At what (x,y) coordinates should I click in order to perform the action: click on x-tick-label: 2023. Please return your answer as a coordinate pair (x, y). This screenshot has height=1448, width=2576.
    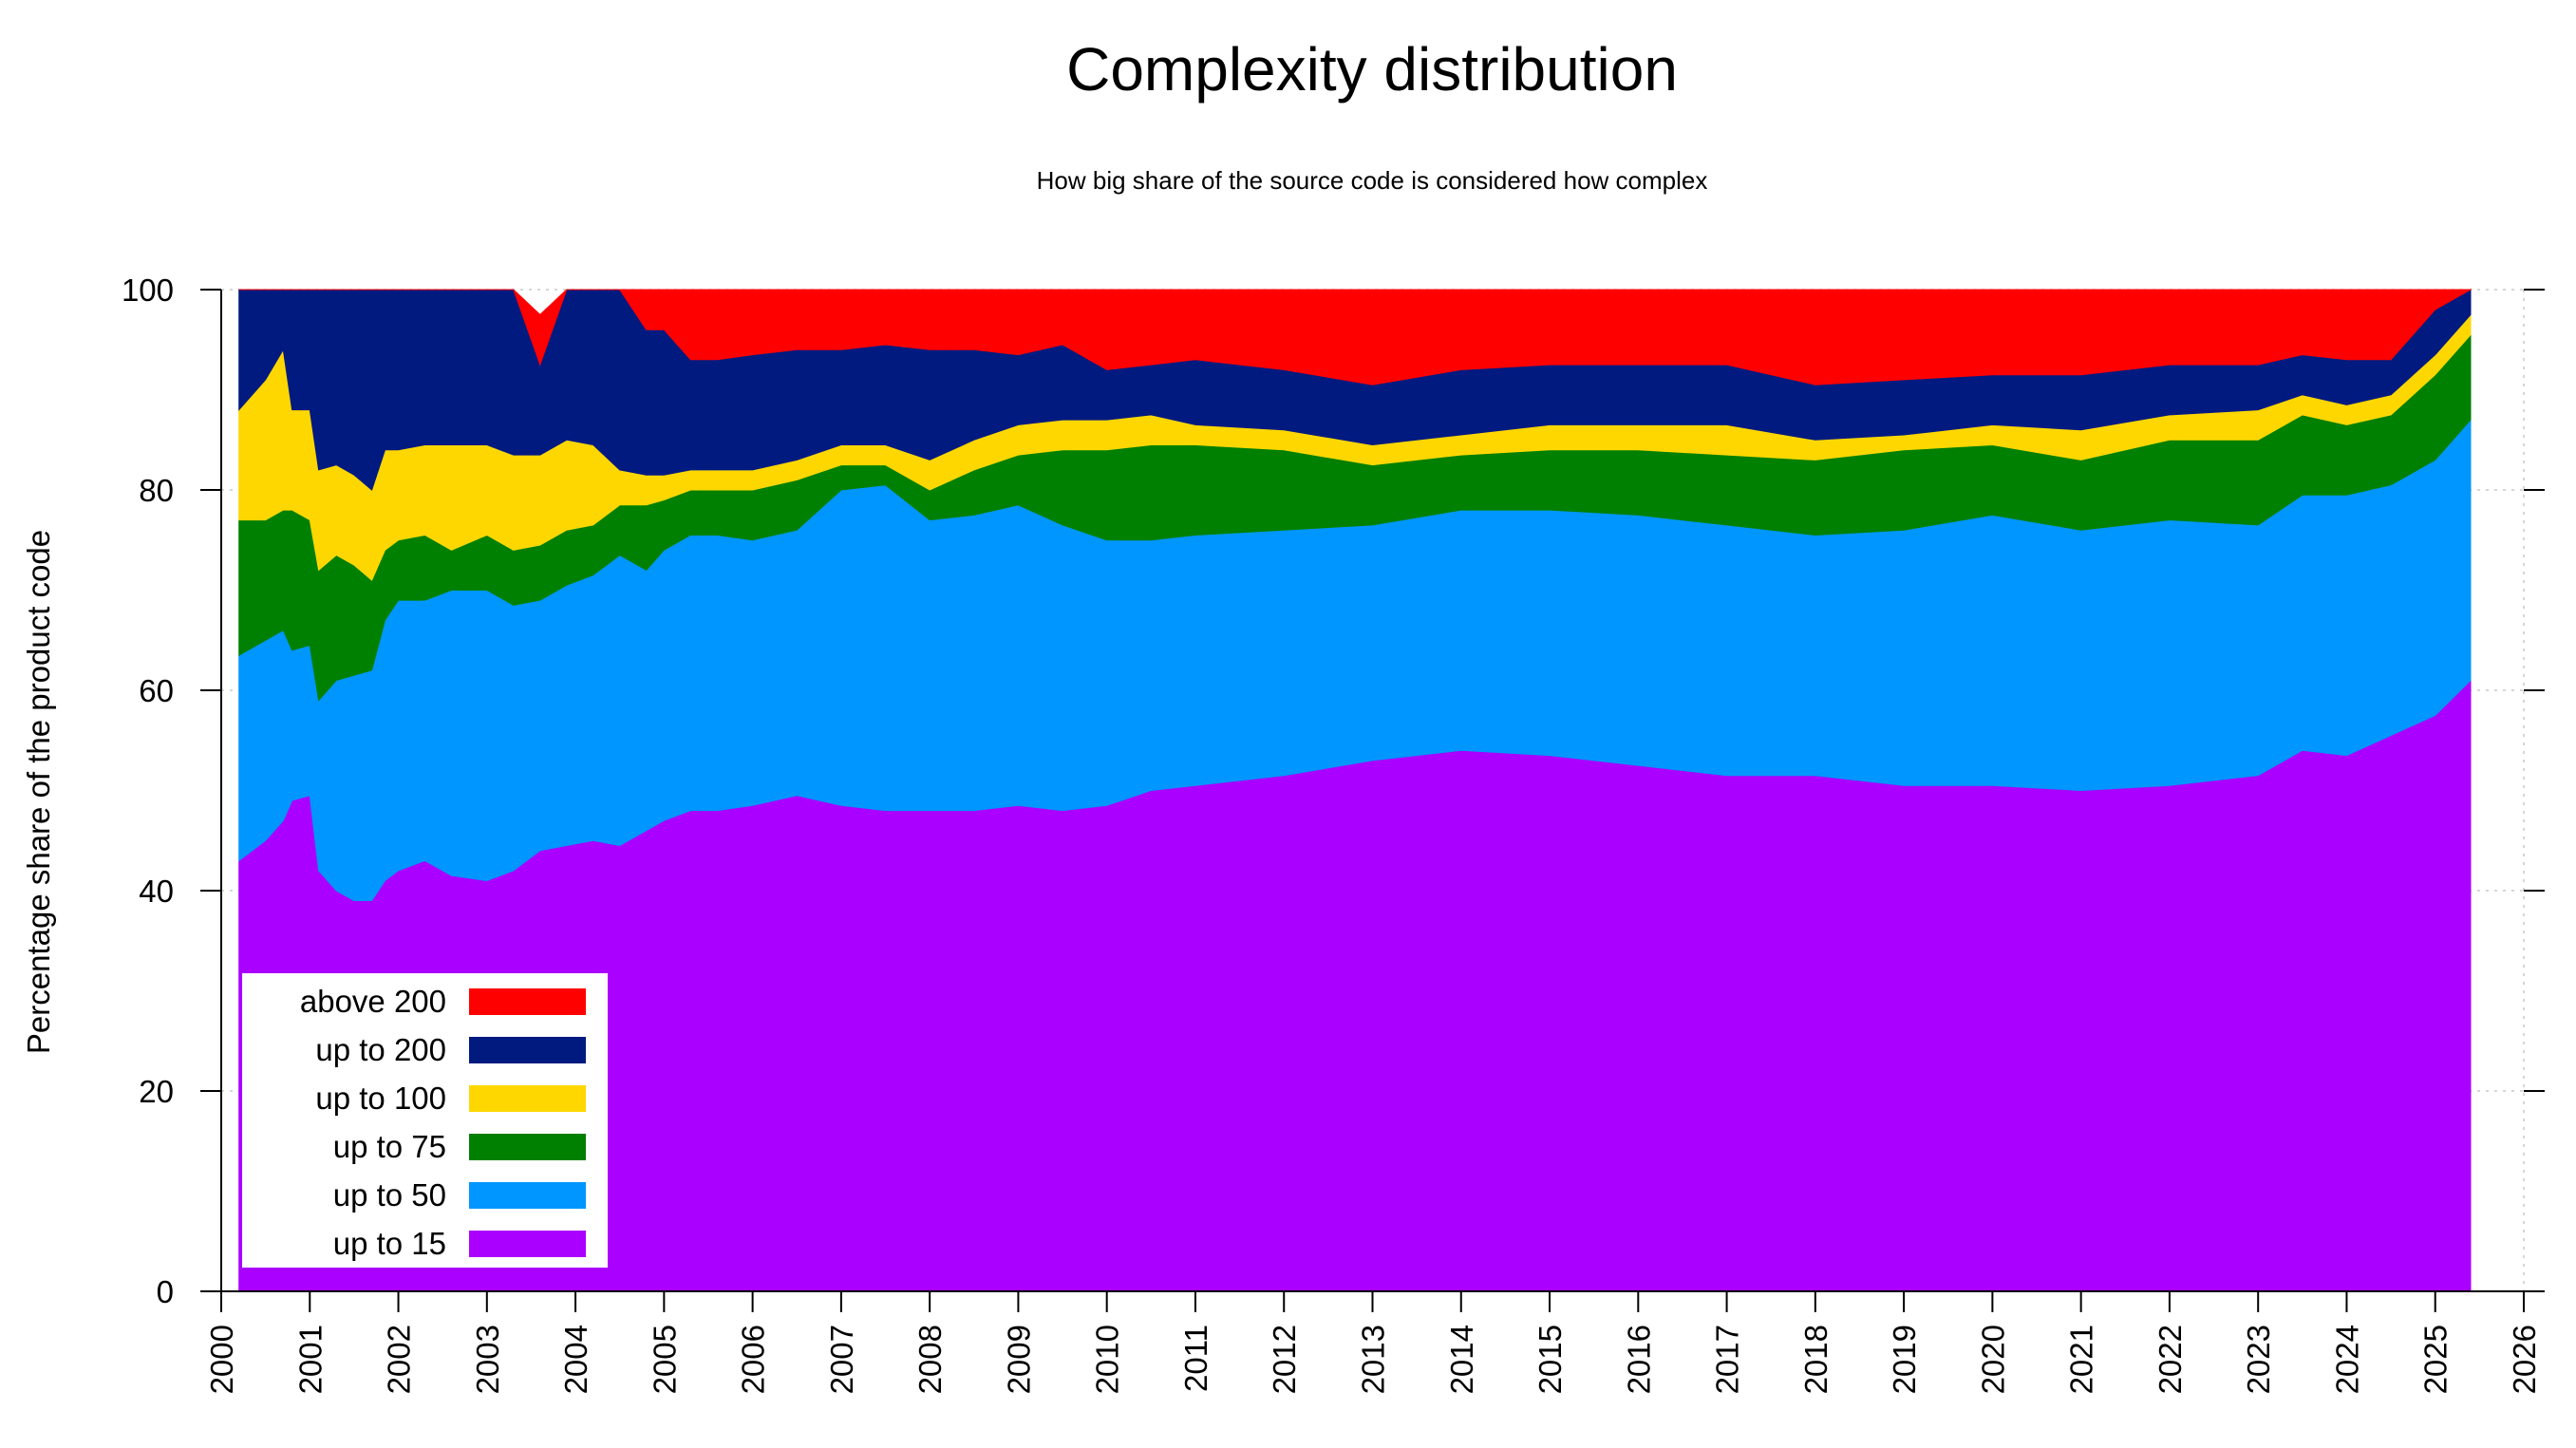
    Looking at the image, I should click on (2258, 1359).